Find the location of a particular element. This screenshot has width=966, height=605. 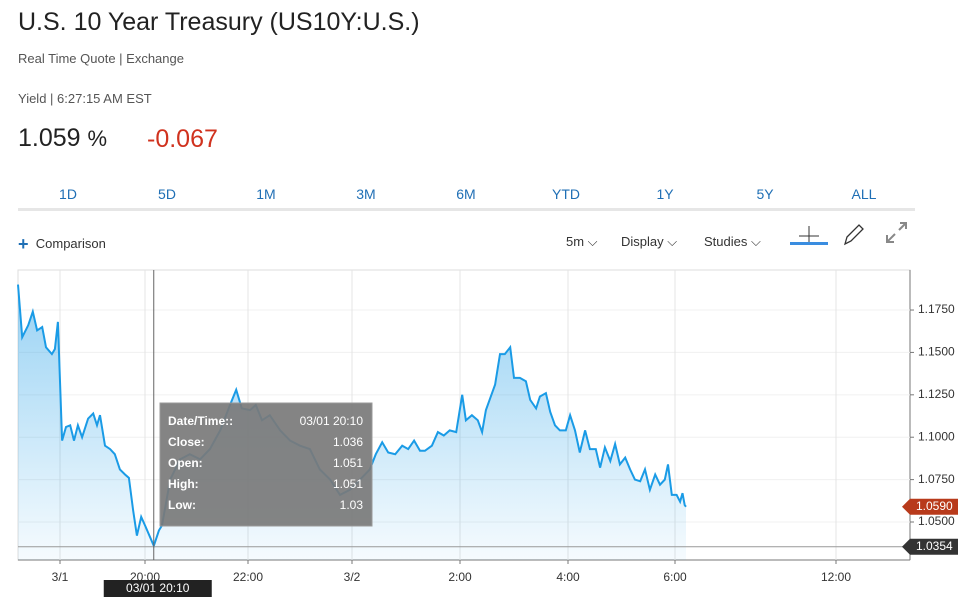

x-tick-label: 6:00 is located at coordinates (675, 577).